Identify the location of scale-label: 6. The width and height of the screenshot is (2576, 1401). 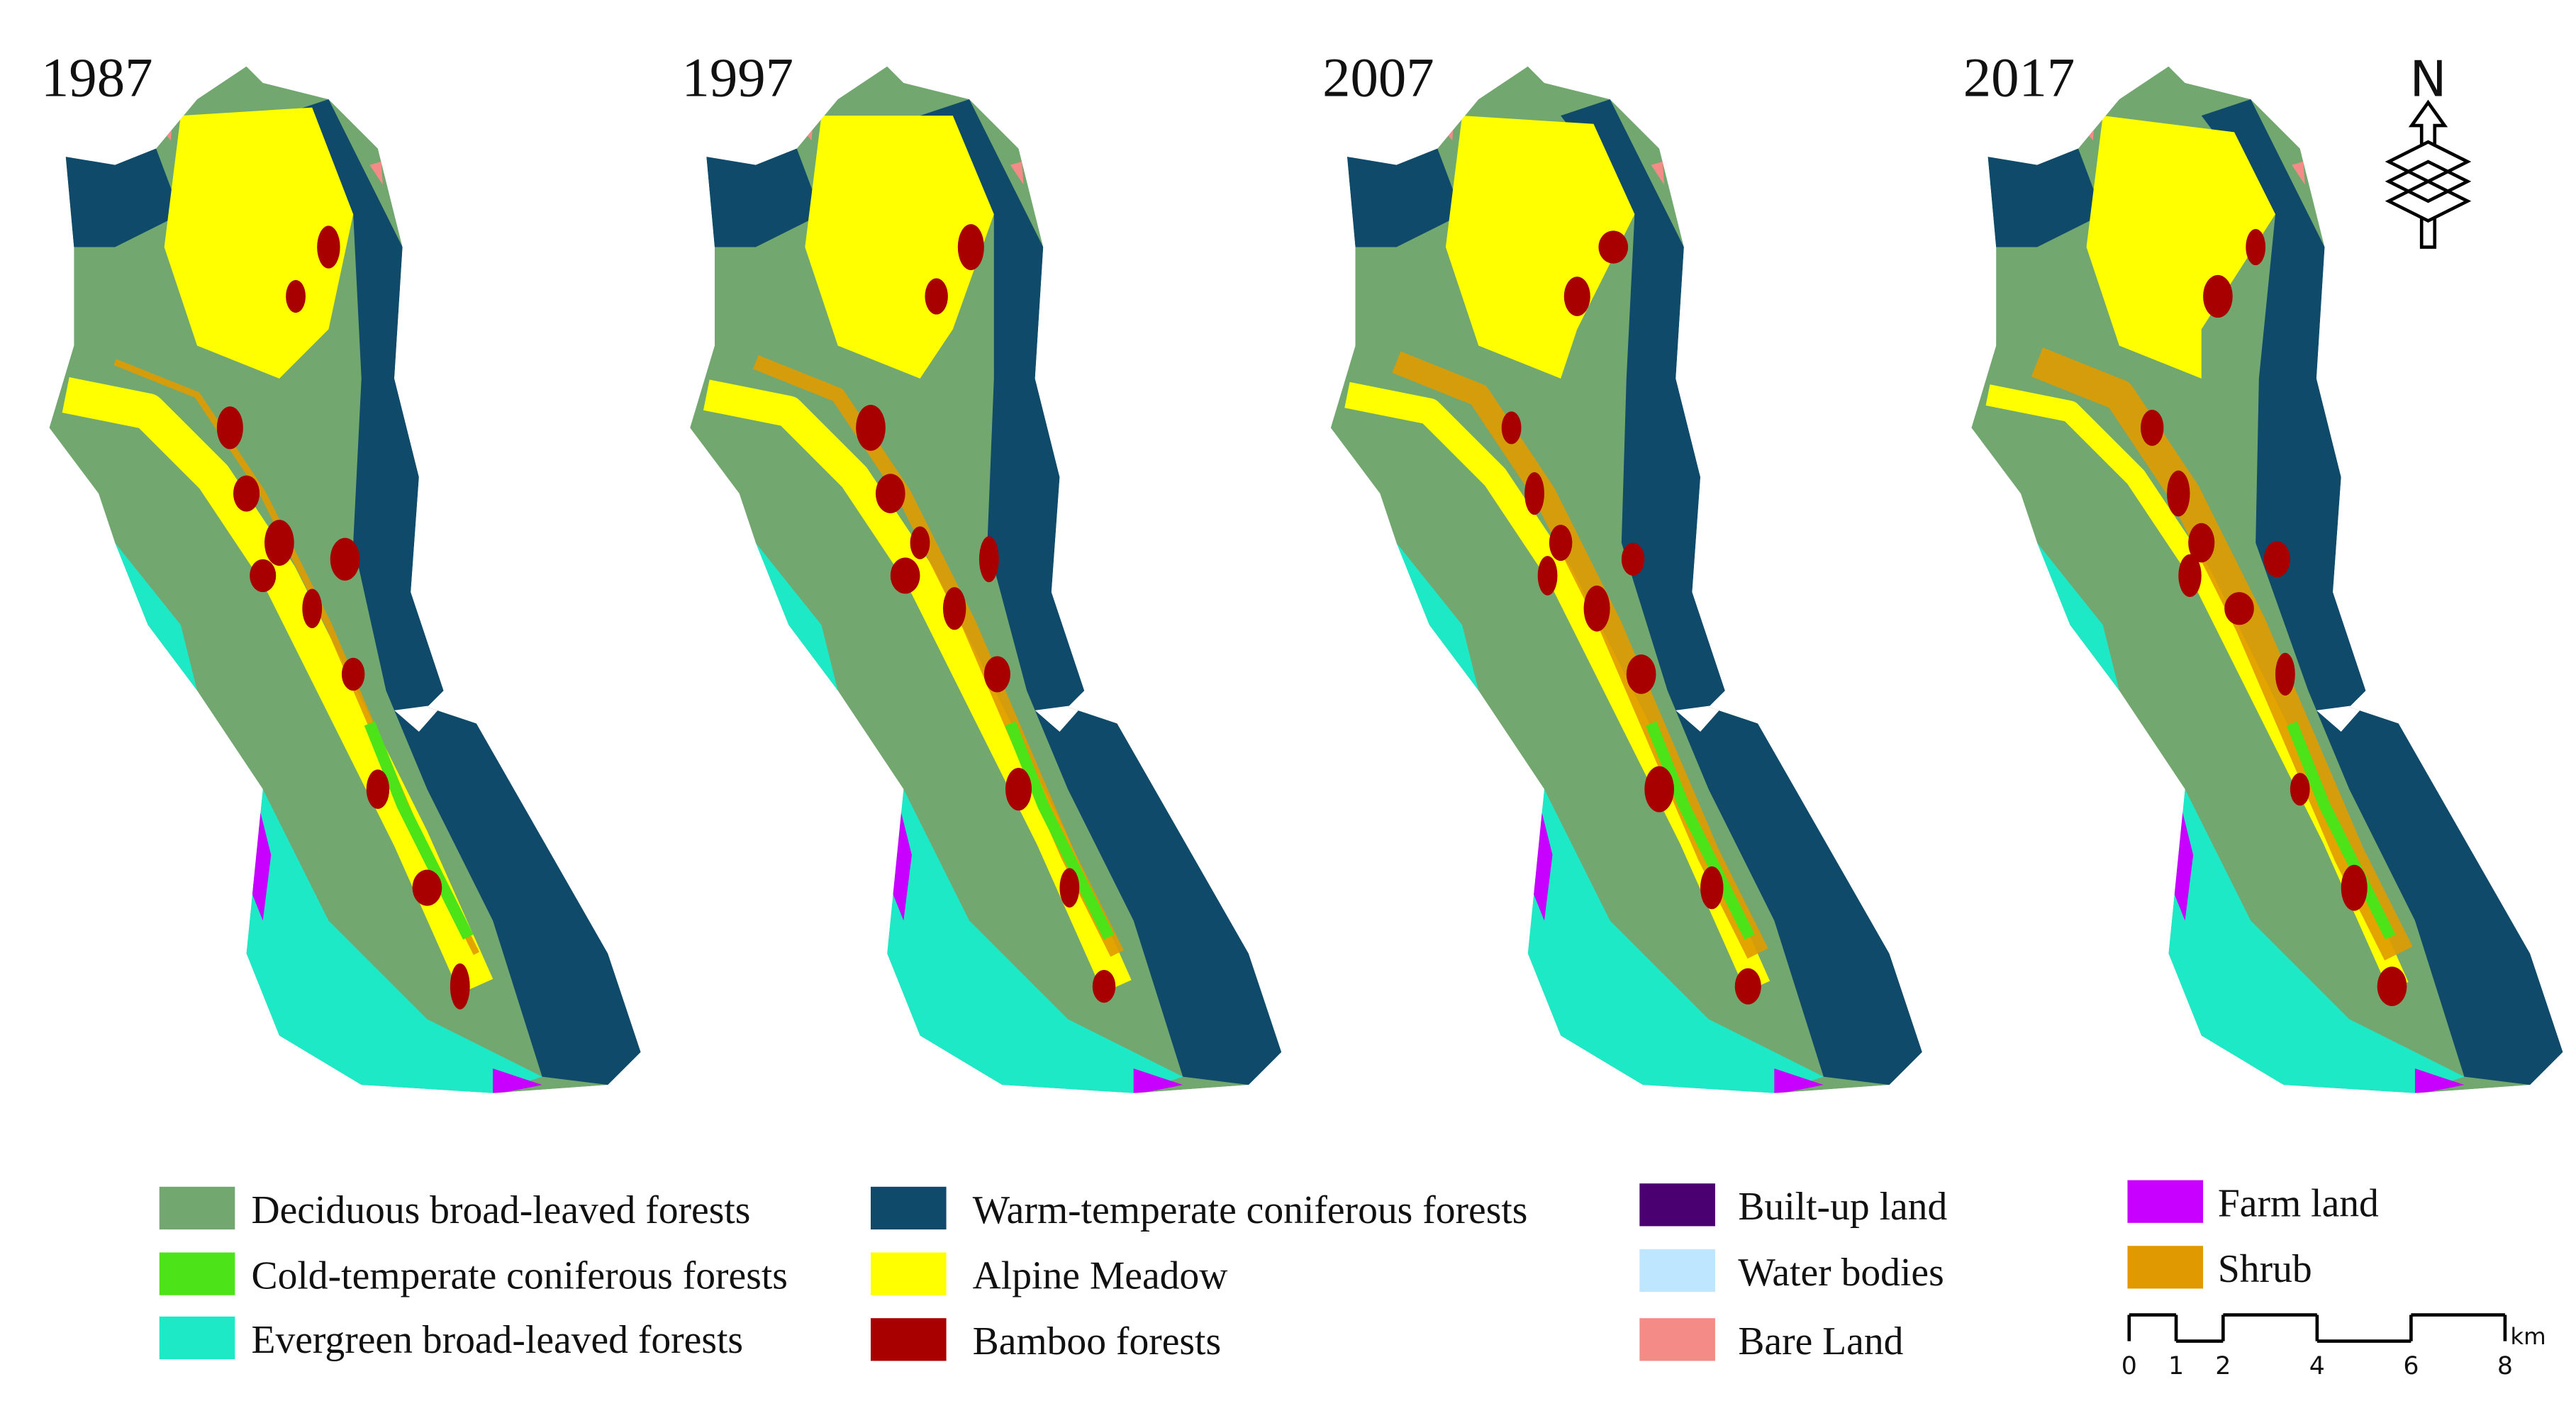
(2411, 1366).